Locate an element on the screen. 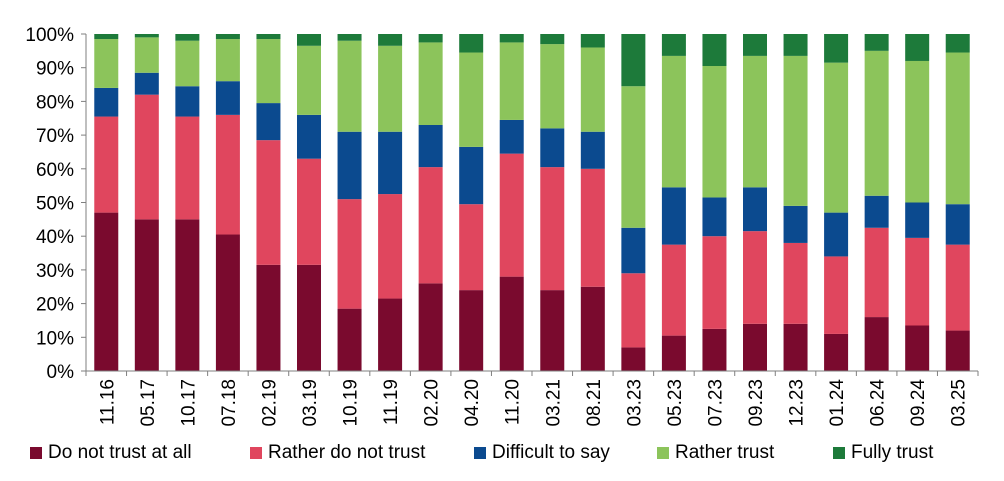 The image size is (1004, 481). x-tick-label: 07.18 is located at coordinates (229, 403).